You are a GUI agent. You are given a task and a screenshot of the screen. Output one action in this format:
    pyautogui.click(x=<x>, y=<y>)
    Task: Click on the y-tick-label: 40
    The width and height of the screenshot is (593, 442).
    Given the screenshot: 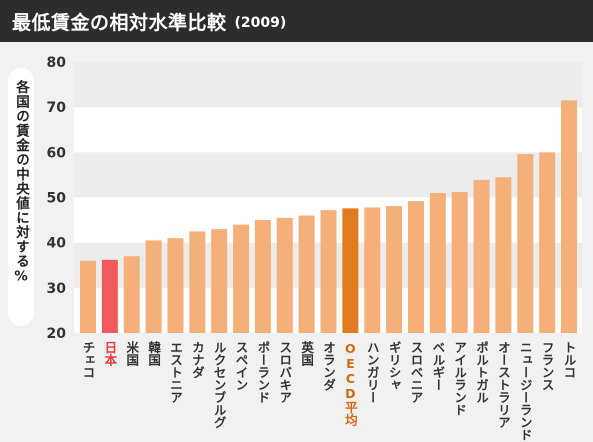 What is the action you would take?
    pyautogui.click(x=57, y=244)
    